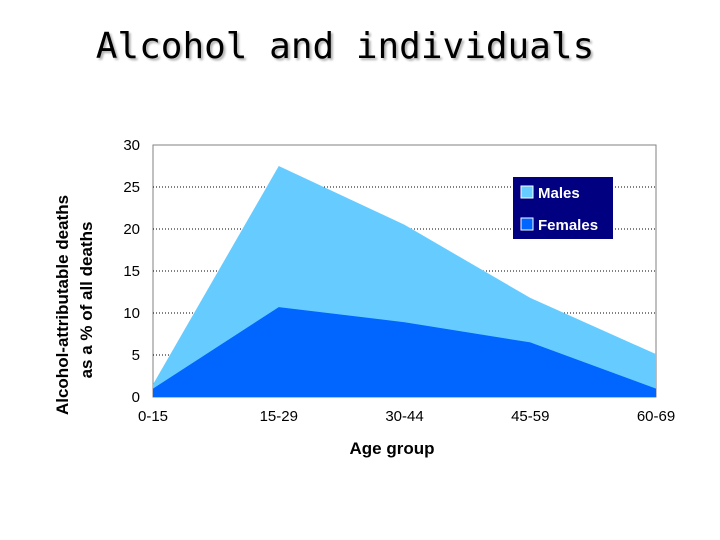  Describe the element at coordinates (563, 208) in the screenshot. I see `legend: Males Females` at that location.